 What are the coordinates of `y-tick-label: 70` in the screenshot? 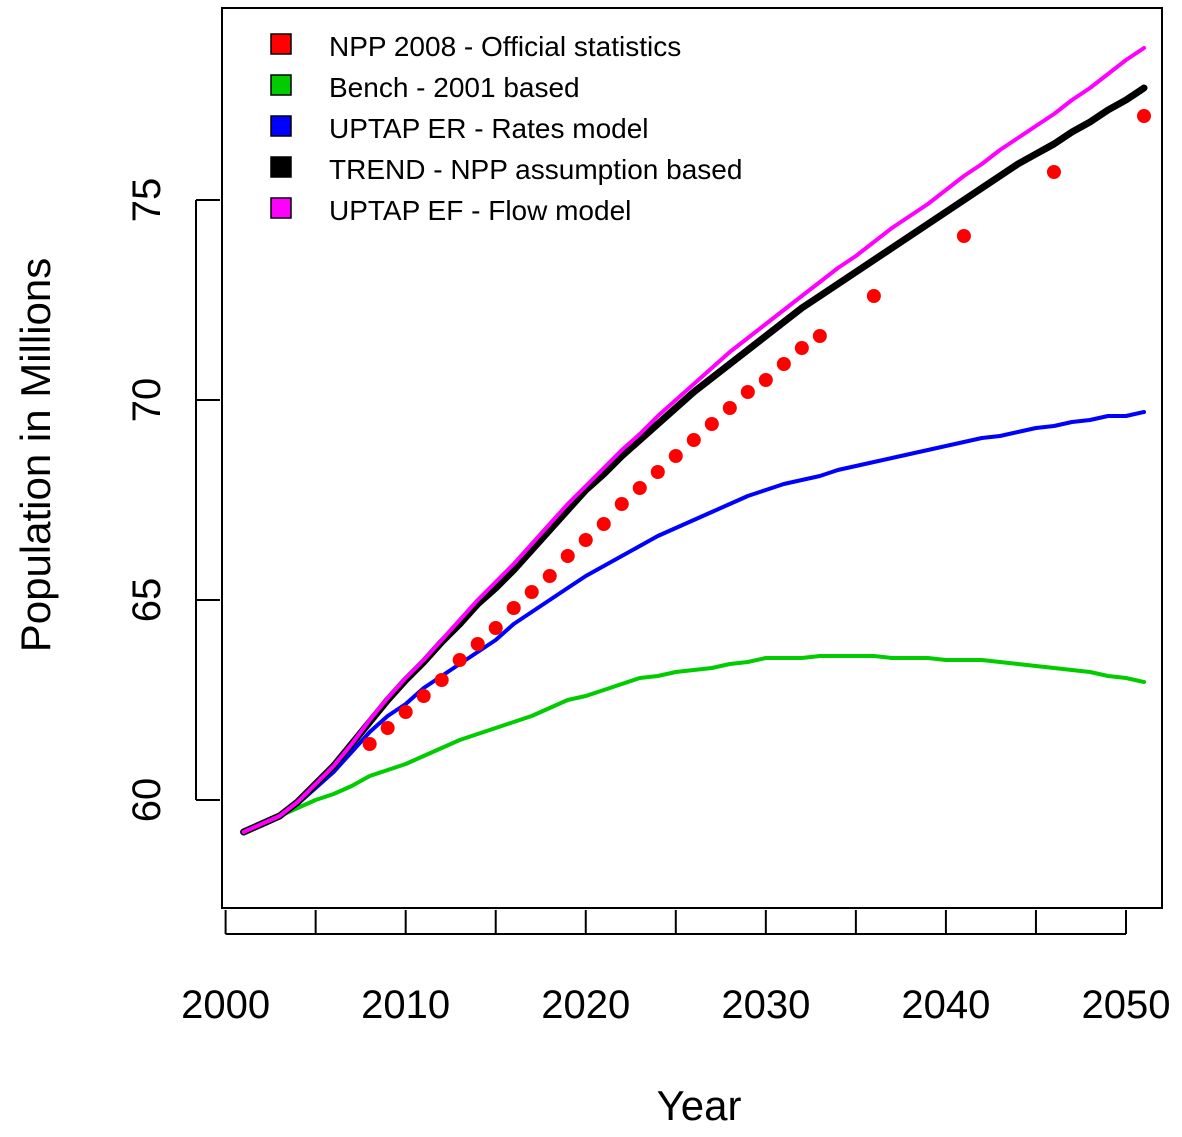 It's located at (147, 400).